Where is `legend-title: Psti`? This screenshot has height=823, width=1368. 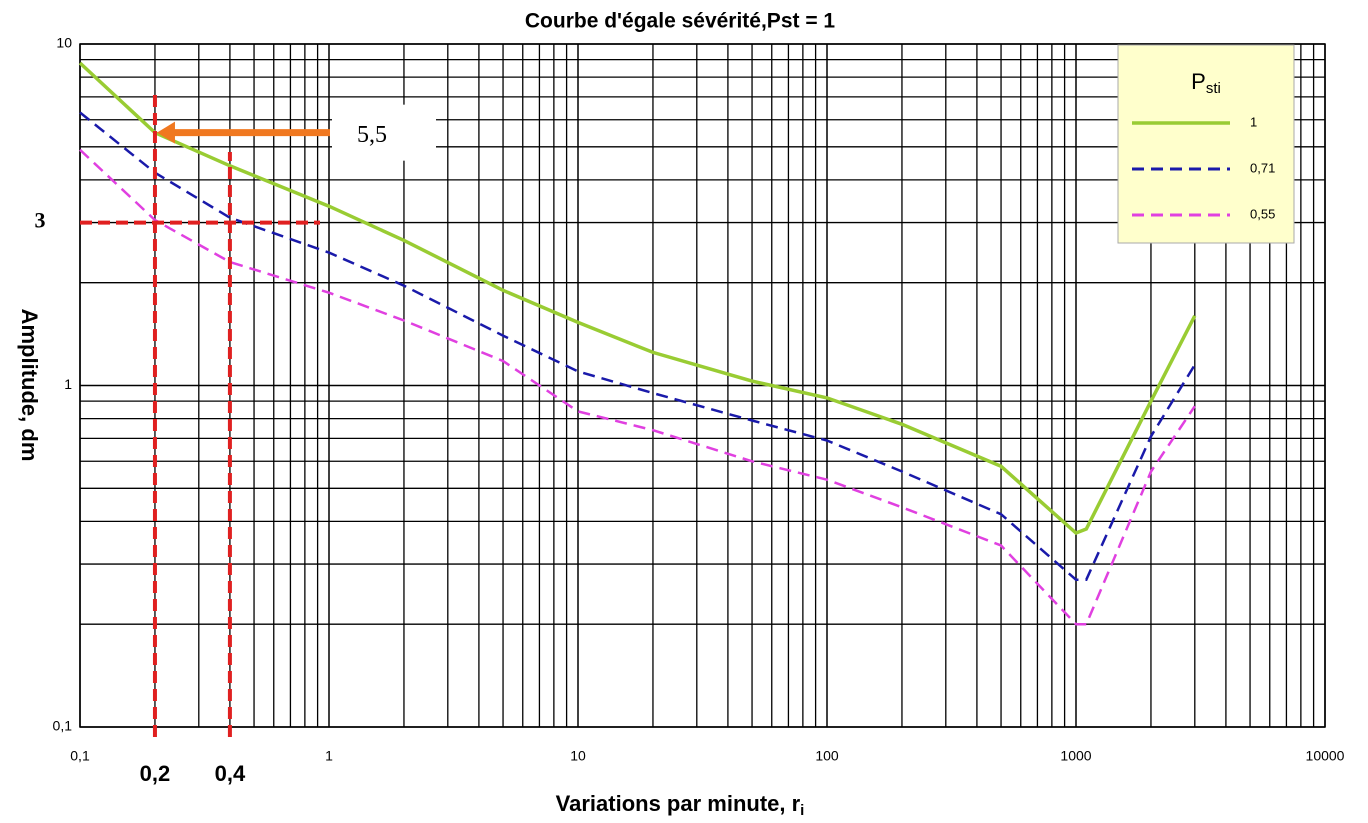 legend-title: Psti is located at coordinates (1206, 83).